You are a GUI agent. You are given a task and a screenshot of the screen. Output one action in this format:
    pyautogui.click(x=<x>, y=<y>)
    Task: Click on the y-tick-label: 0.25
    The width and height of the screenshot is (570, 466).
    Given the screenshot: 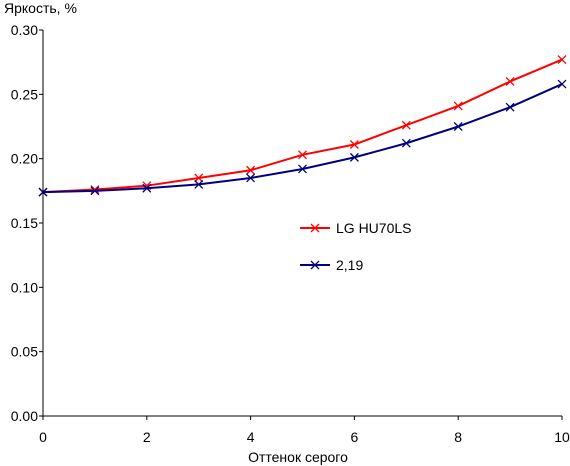 What is the action you would take?
    pyautogui.click(x=24, y=94)
    